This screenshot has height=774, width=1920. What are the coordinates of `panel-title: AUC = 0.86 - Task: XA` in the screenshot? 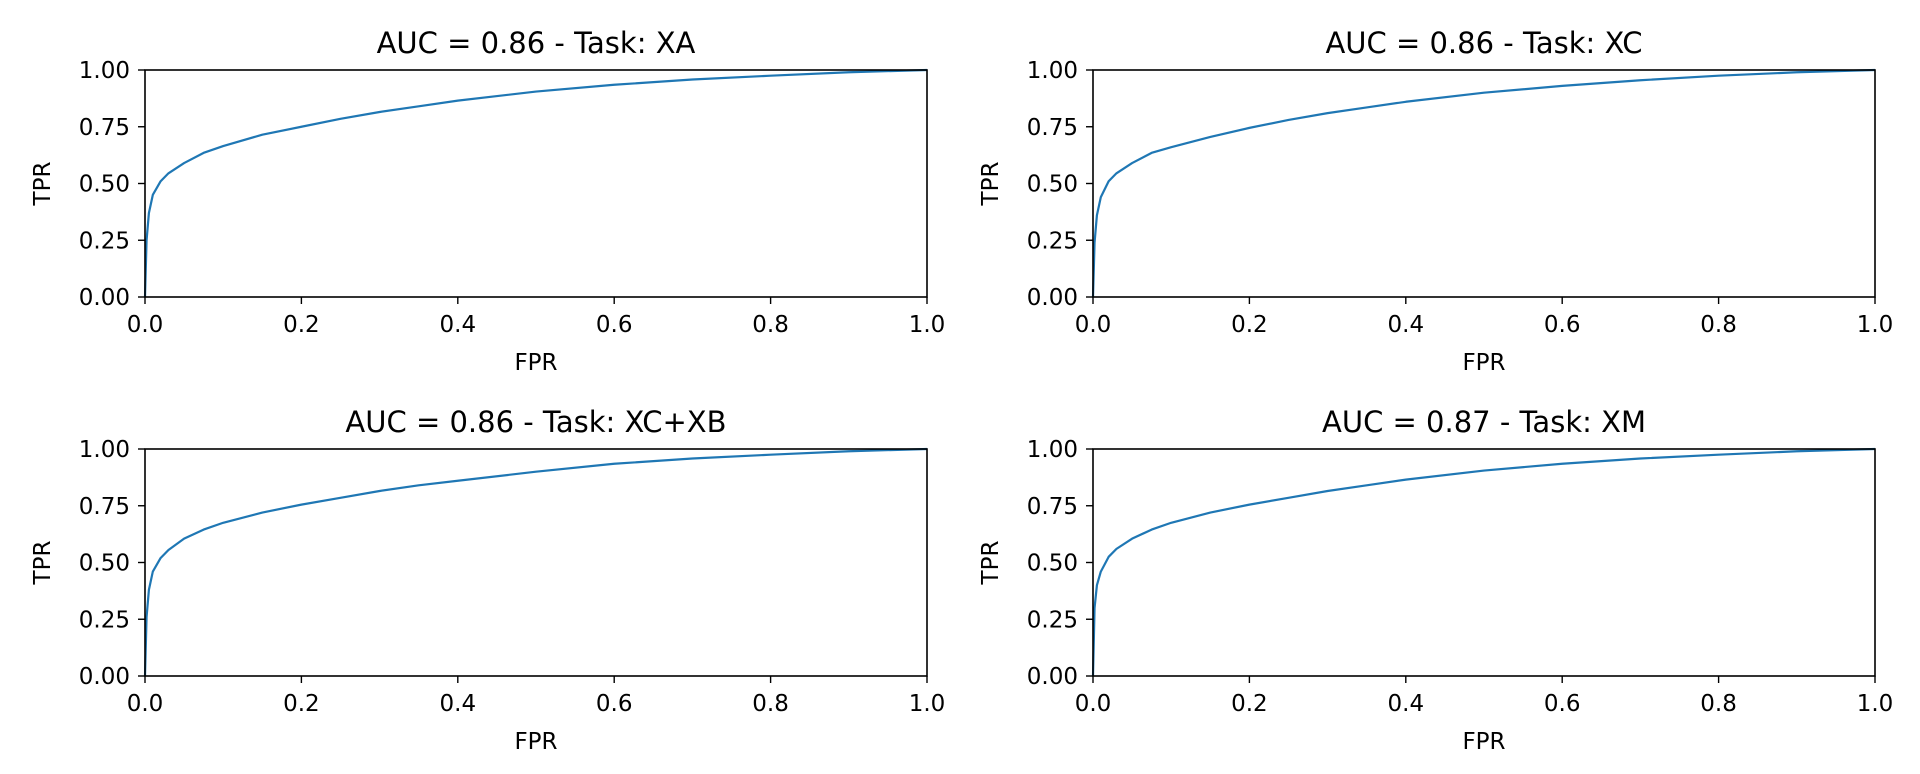 It's located at (536, 43).